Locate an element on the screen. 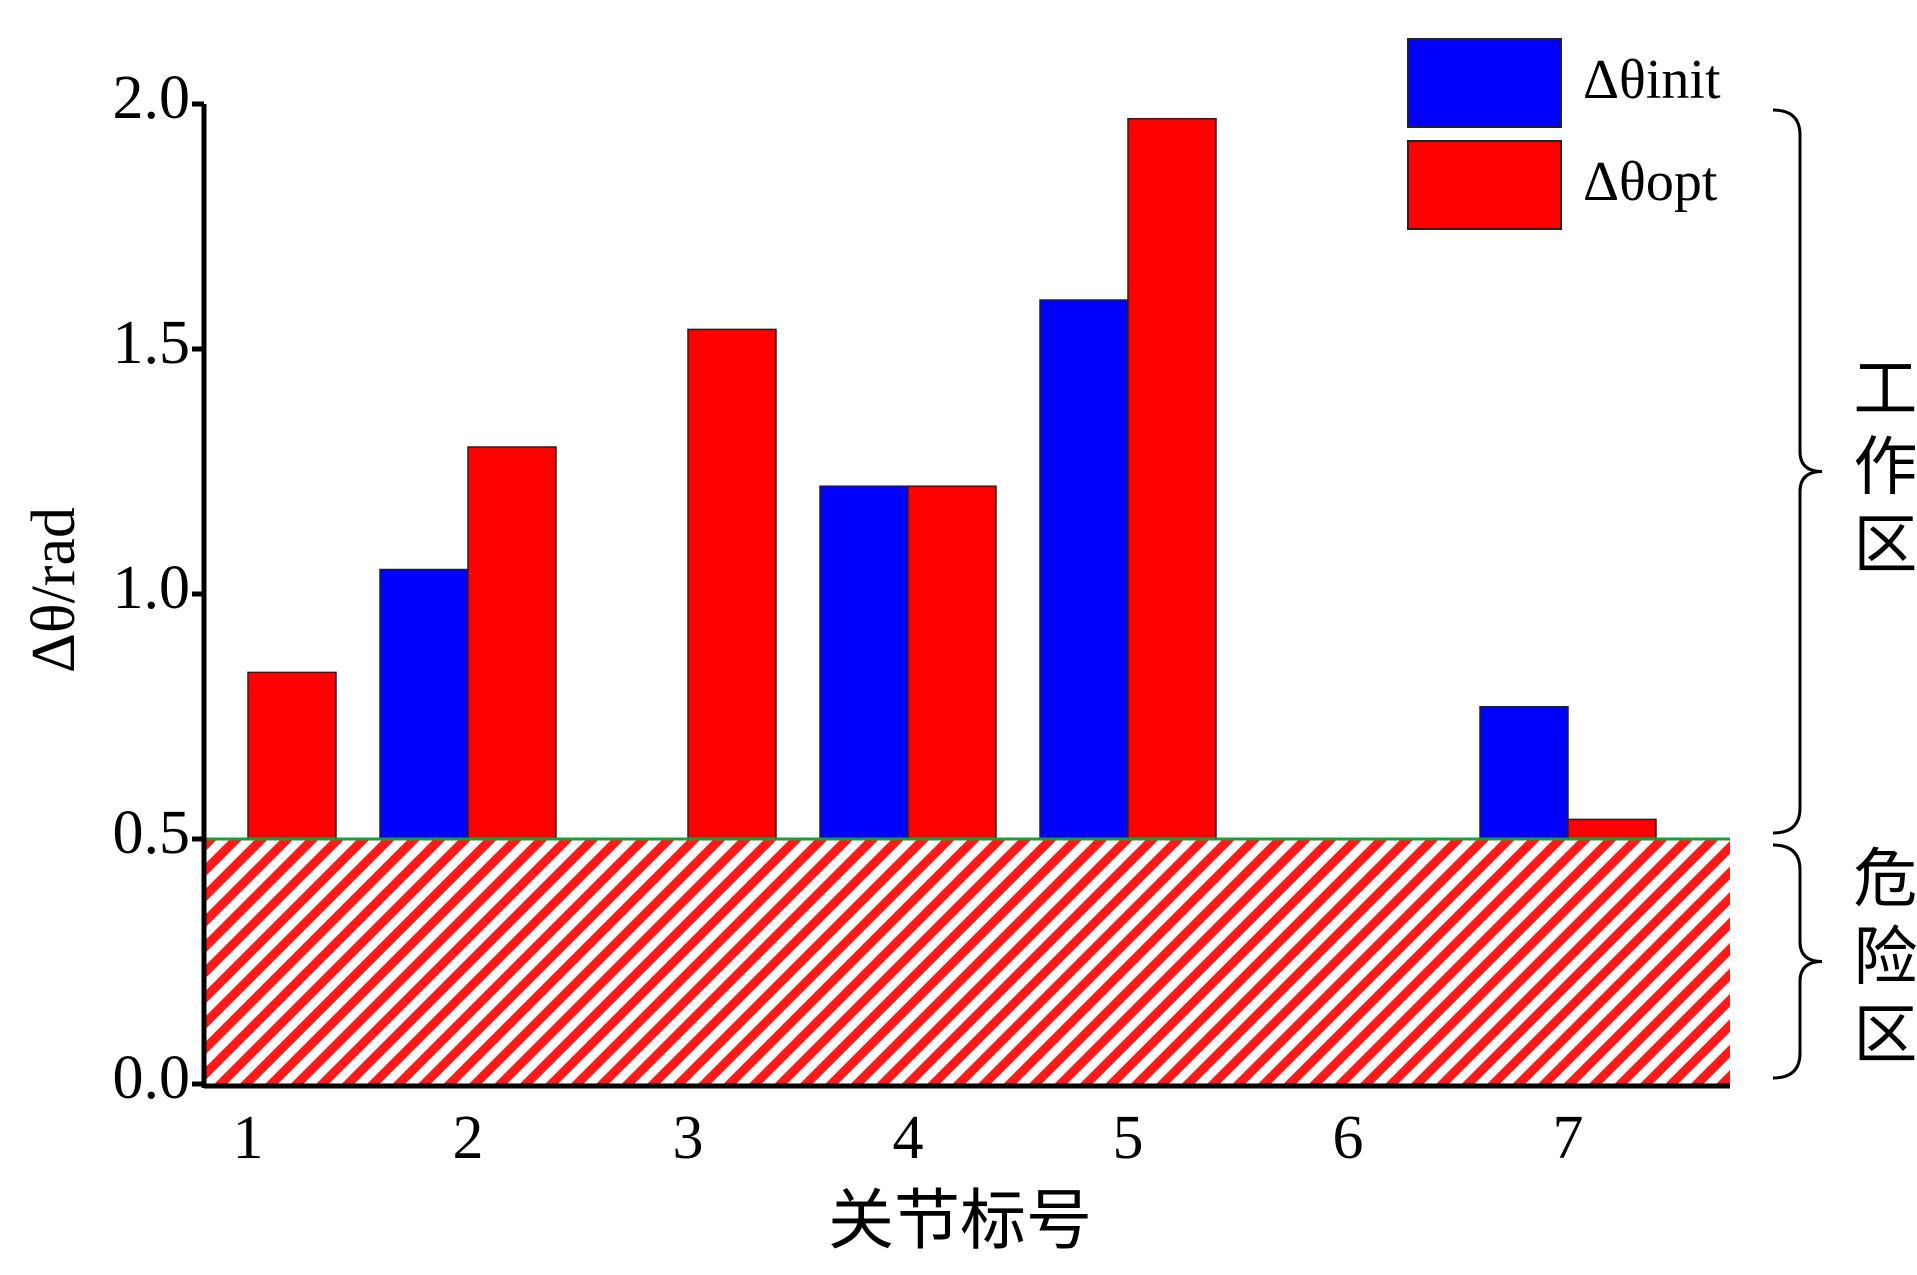 The width and height of the screenshot is (1917, 1275). x-tick-label: 2 is located at coordinates (468, 1138).